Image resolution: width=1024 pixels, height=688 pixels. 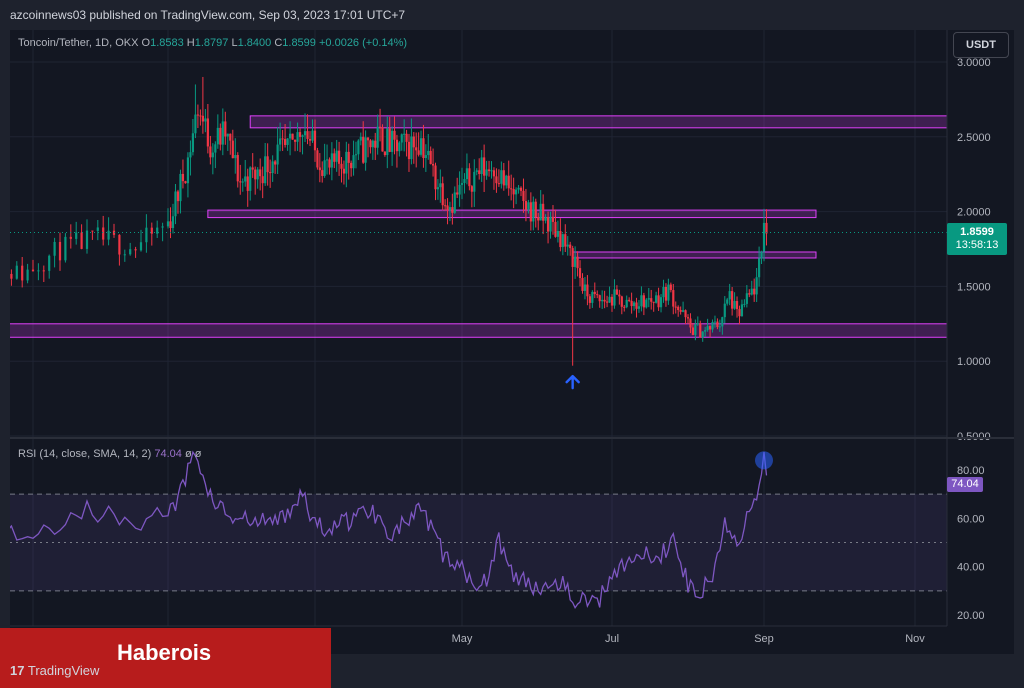 What do you see at coordinates (764, 460) in the screenshot?
I see `rsi-peak-highlight` at bounding box center [764, 460].